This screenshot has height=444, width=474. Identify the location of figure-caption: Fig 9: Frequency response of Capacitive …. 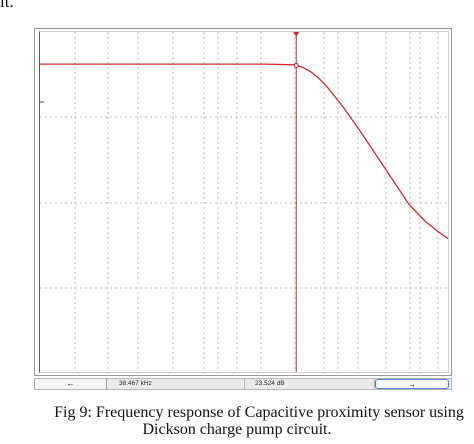
(237, 421).